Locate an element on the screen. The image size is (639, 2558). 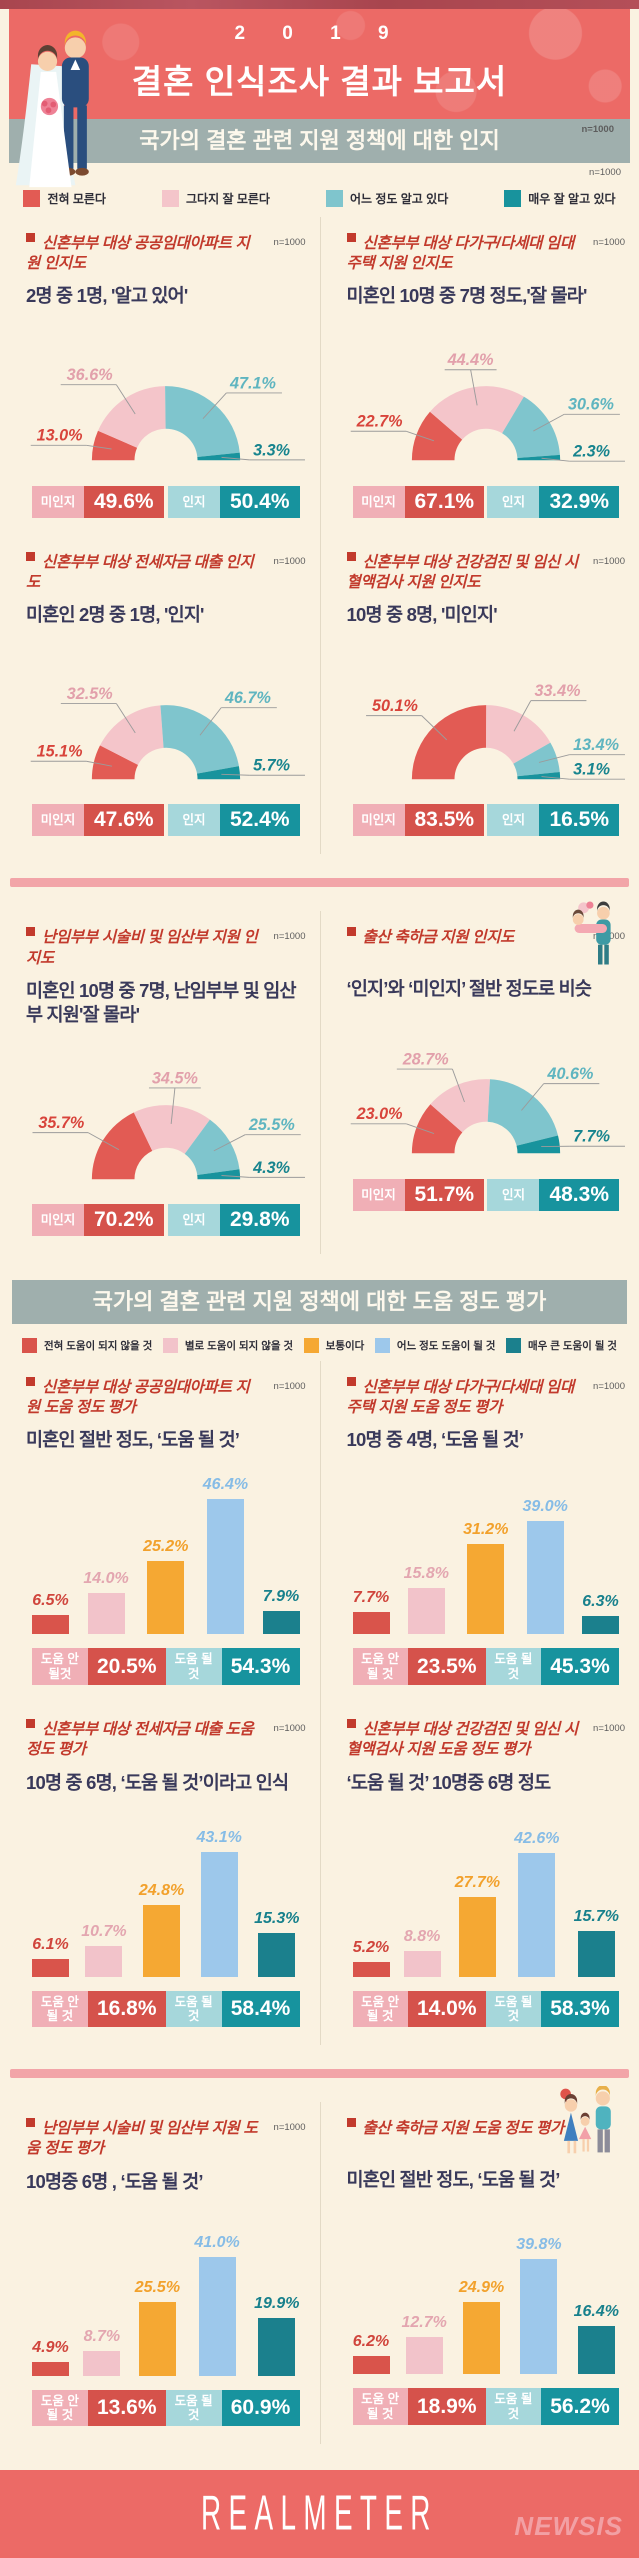
summary-value: 16.8% is located at coordinates (127, 2009).